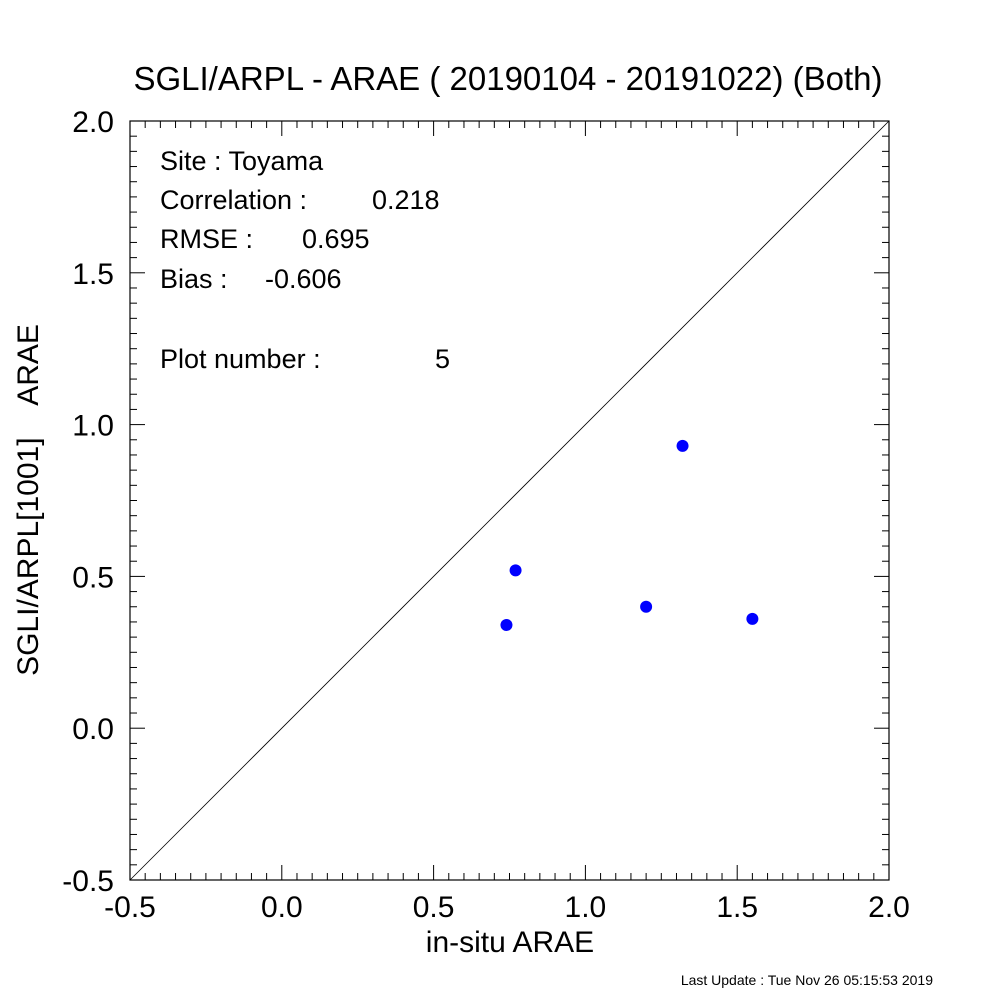  I want to click on rmse-value: 0.695, so click(336, 239).